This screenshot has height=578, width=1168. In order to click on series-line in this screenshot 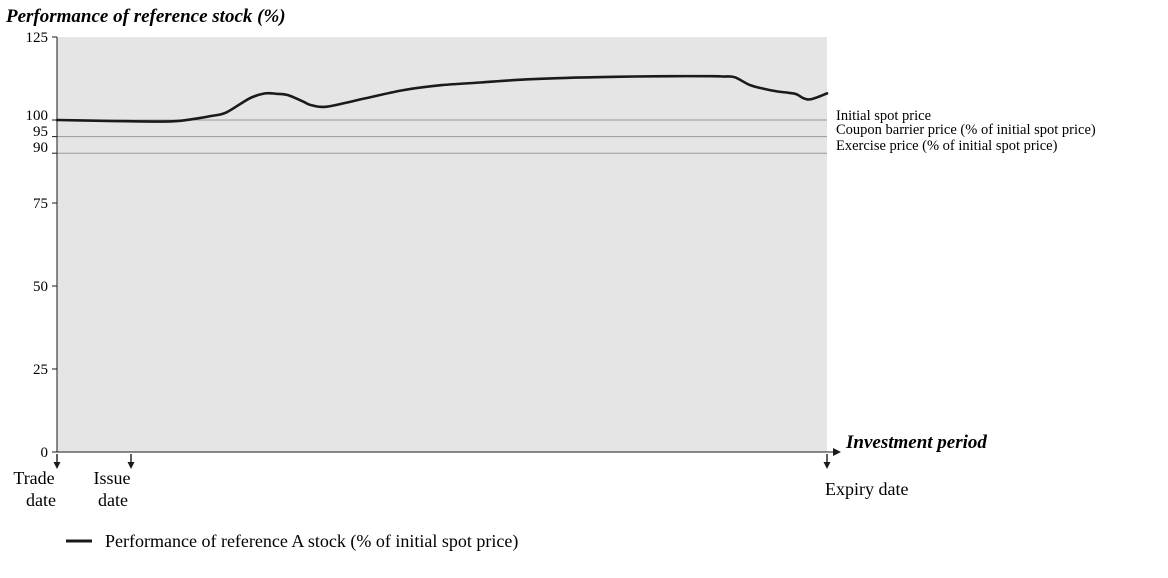, I will do `click(442, 98)`.